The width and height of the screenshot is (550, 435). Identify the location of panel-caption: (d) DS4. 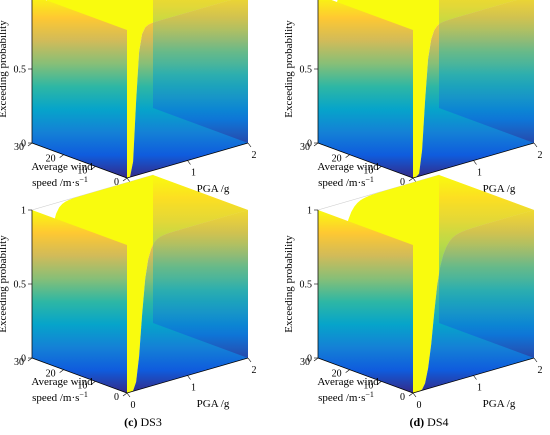
(428, 422).